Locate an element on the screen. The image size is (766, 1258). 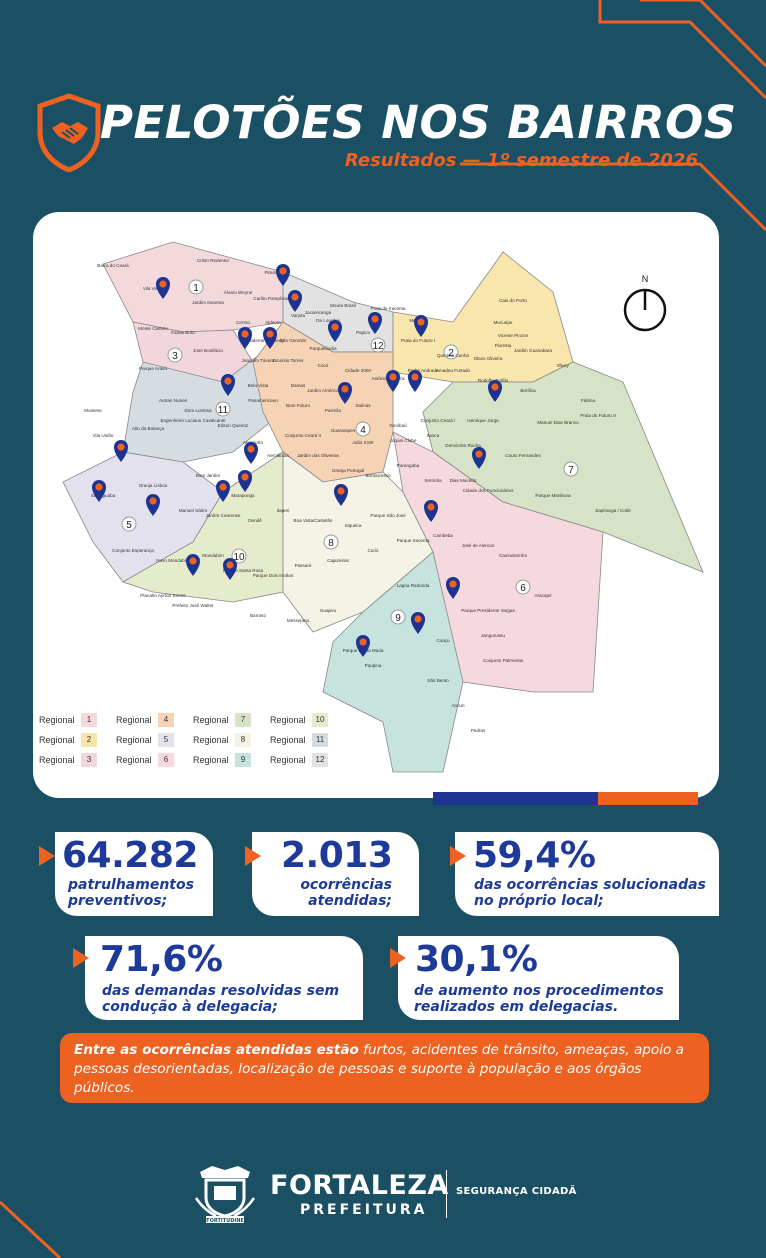
neighborhood-label: Cidade dos Funcionários is located at coordinates (489, 490).